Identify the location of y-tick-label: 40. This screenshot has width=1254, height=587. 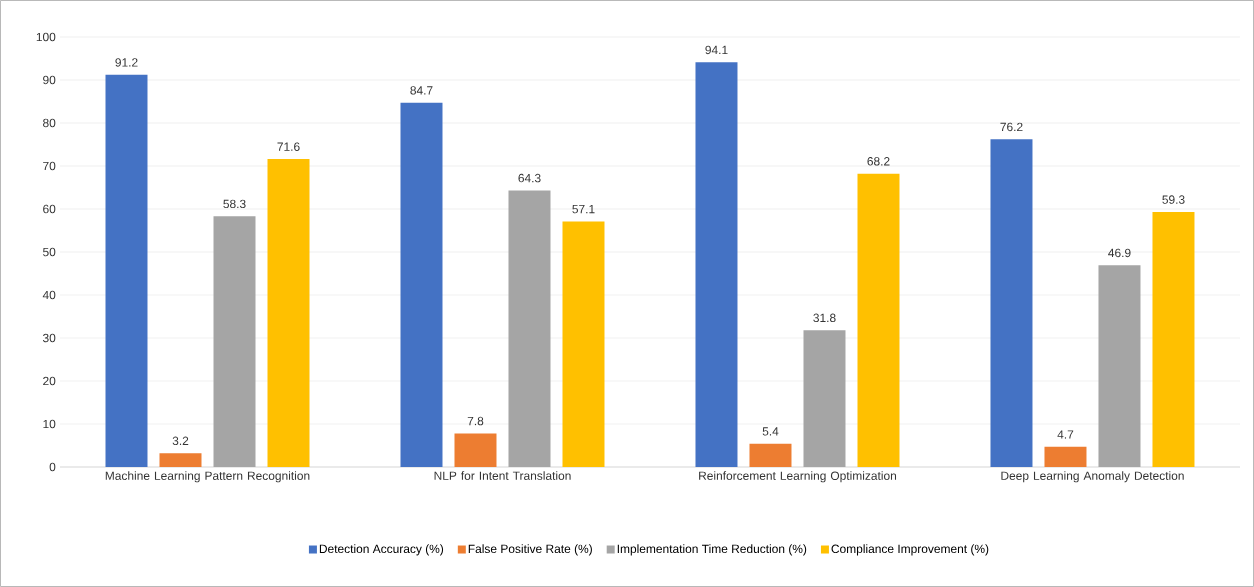
(49, 295).